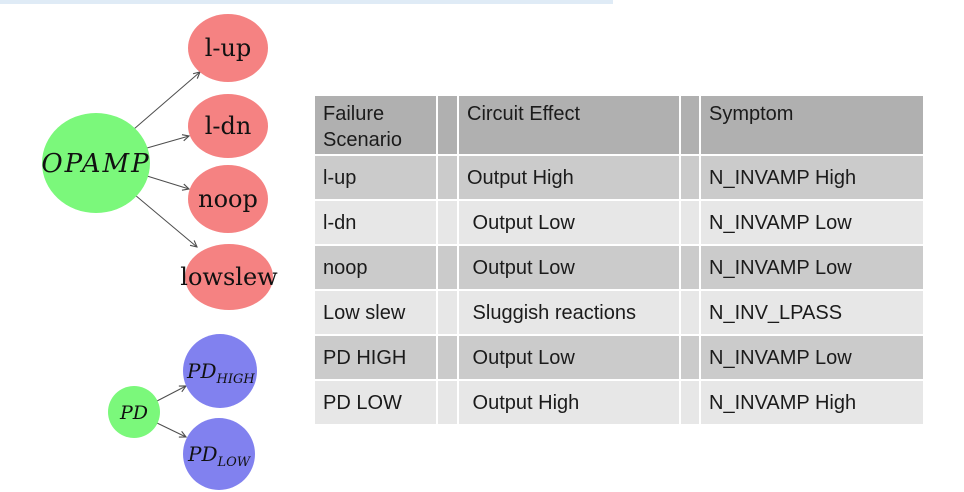  I want to click on ldn-node-label: l-dn, so click(228, 126).